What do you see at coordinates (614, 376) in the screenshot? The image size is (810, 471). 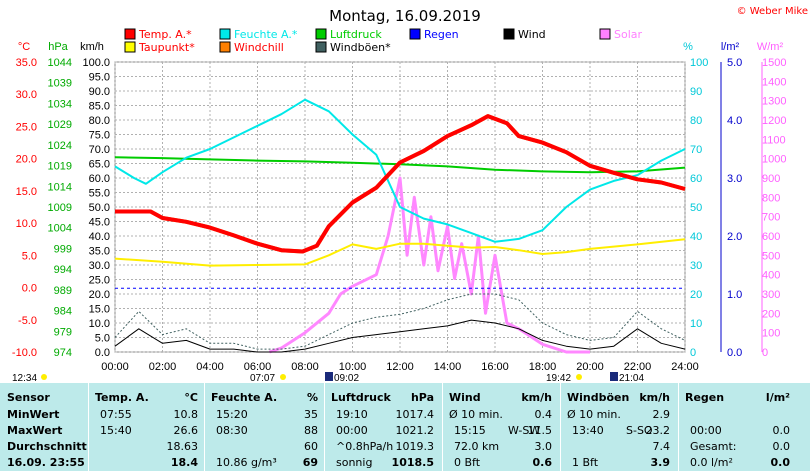 I see `moon-icon-right` at bounding box center [614, 376].